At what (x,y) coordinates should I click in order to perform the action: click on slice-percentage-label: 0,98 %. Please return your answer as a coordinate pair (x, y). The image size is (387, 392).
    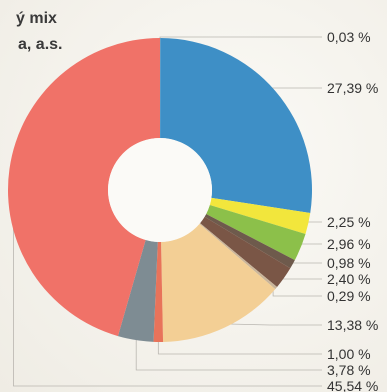
    Looking at the image, I should click on (349, 263).